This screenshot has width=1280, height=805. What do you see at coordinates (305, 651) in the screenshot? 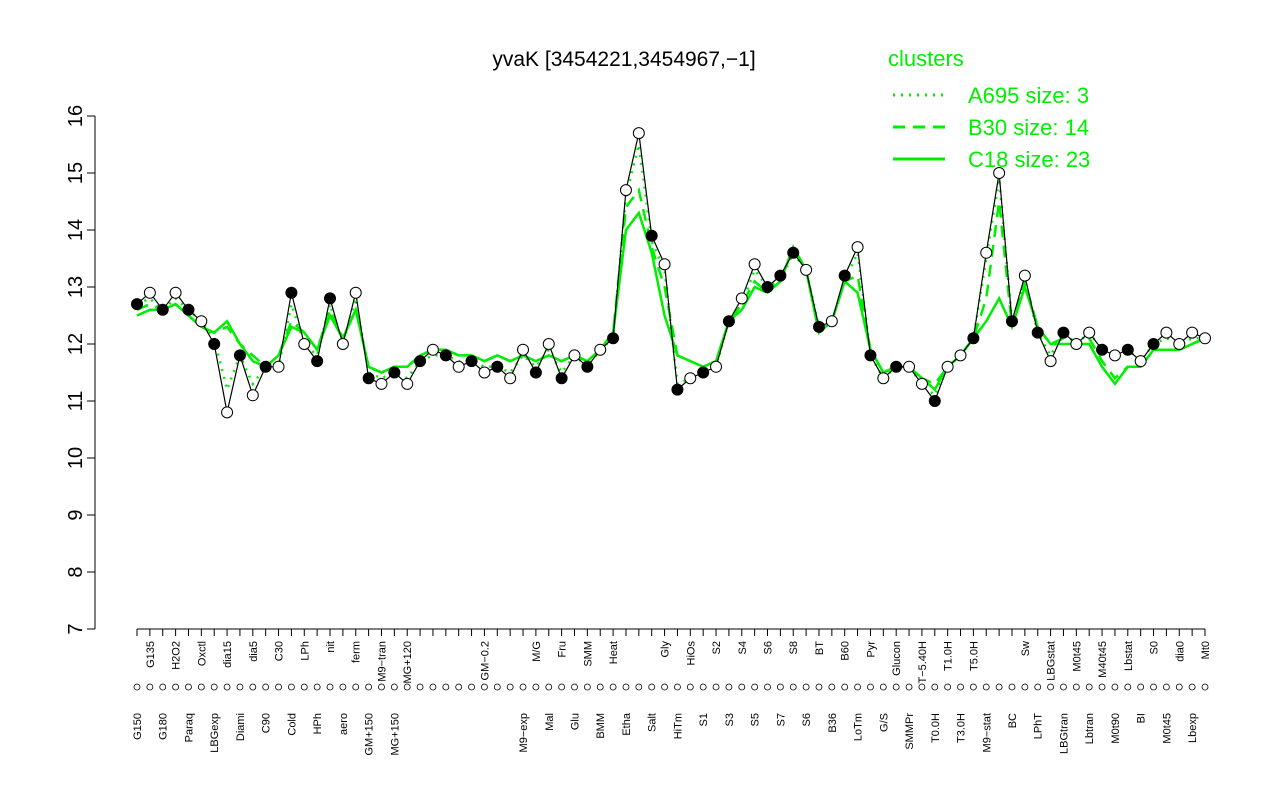
I see `x-tick-label: LPh` at bounding box center [305, 651].